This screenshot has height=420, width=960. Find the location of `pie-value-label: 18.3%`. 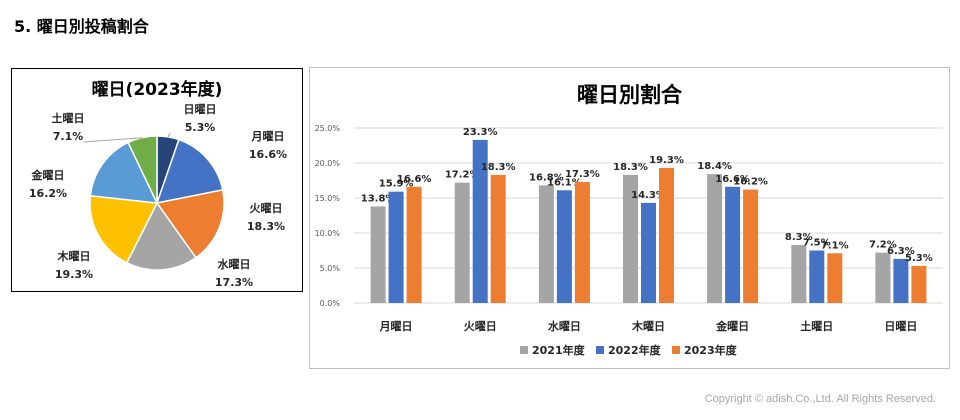

pie-value-label: 18.3% is located at coordinates (266, 226).